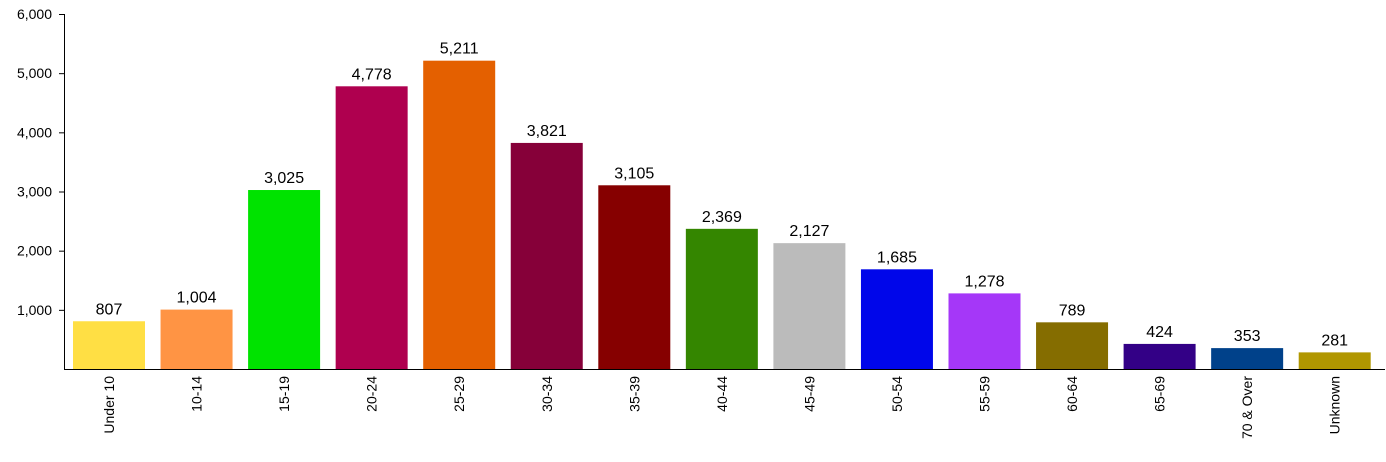 The width and height of the screenshot is (1386, 462). What do you see at coordinates (284, 394) in the screenshot?
I see `category-label: 15-19` at bounding box center [284, 394].